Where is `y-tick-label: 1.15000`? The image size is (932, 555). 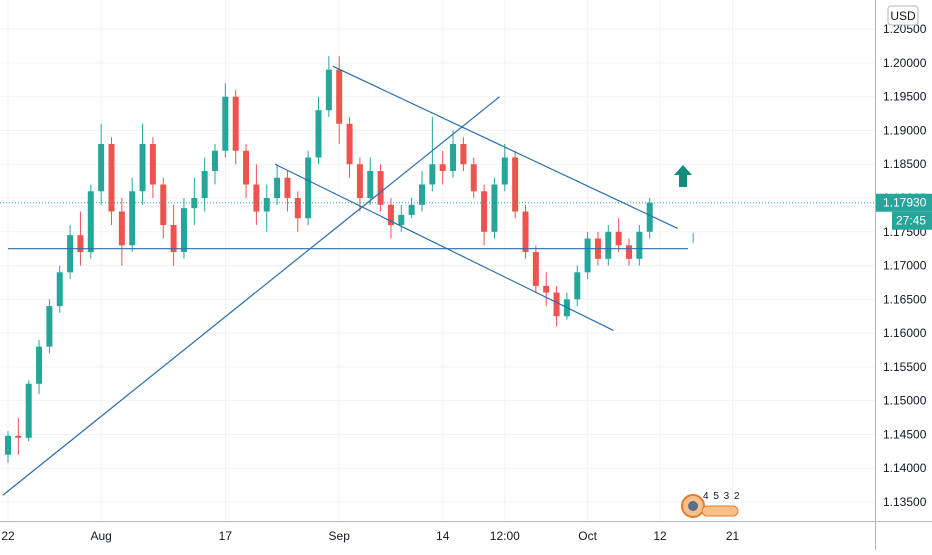
y-tick-label: 1.15000 is located at coordinates (905, 401).